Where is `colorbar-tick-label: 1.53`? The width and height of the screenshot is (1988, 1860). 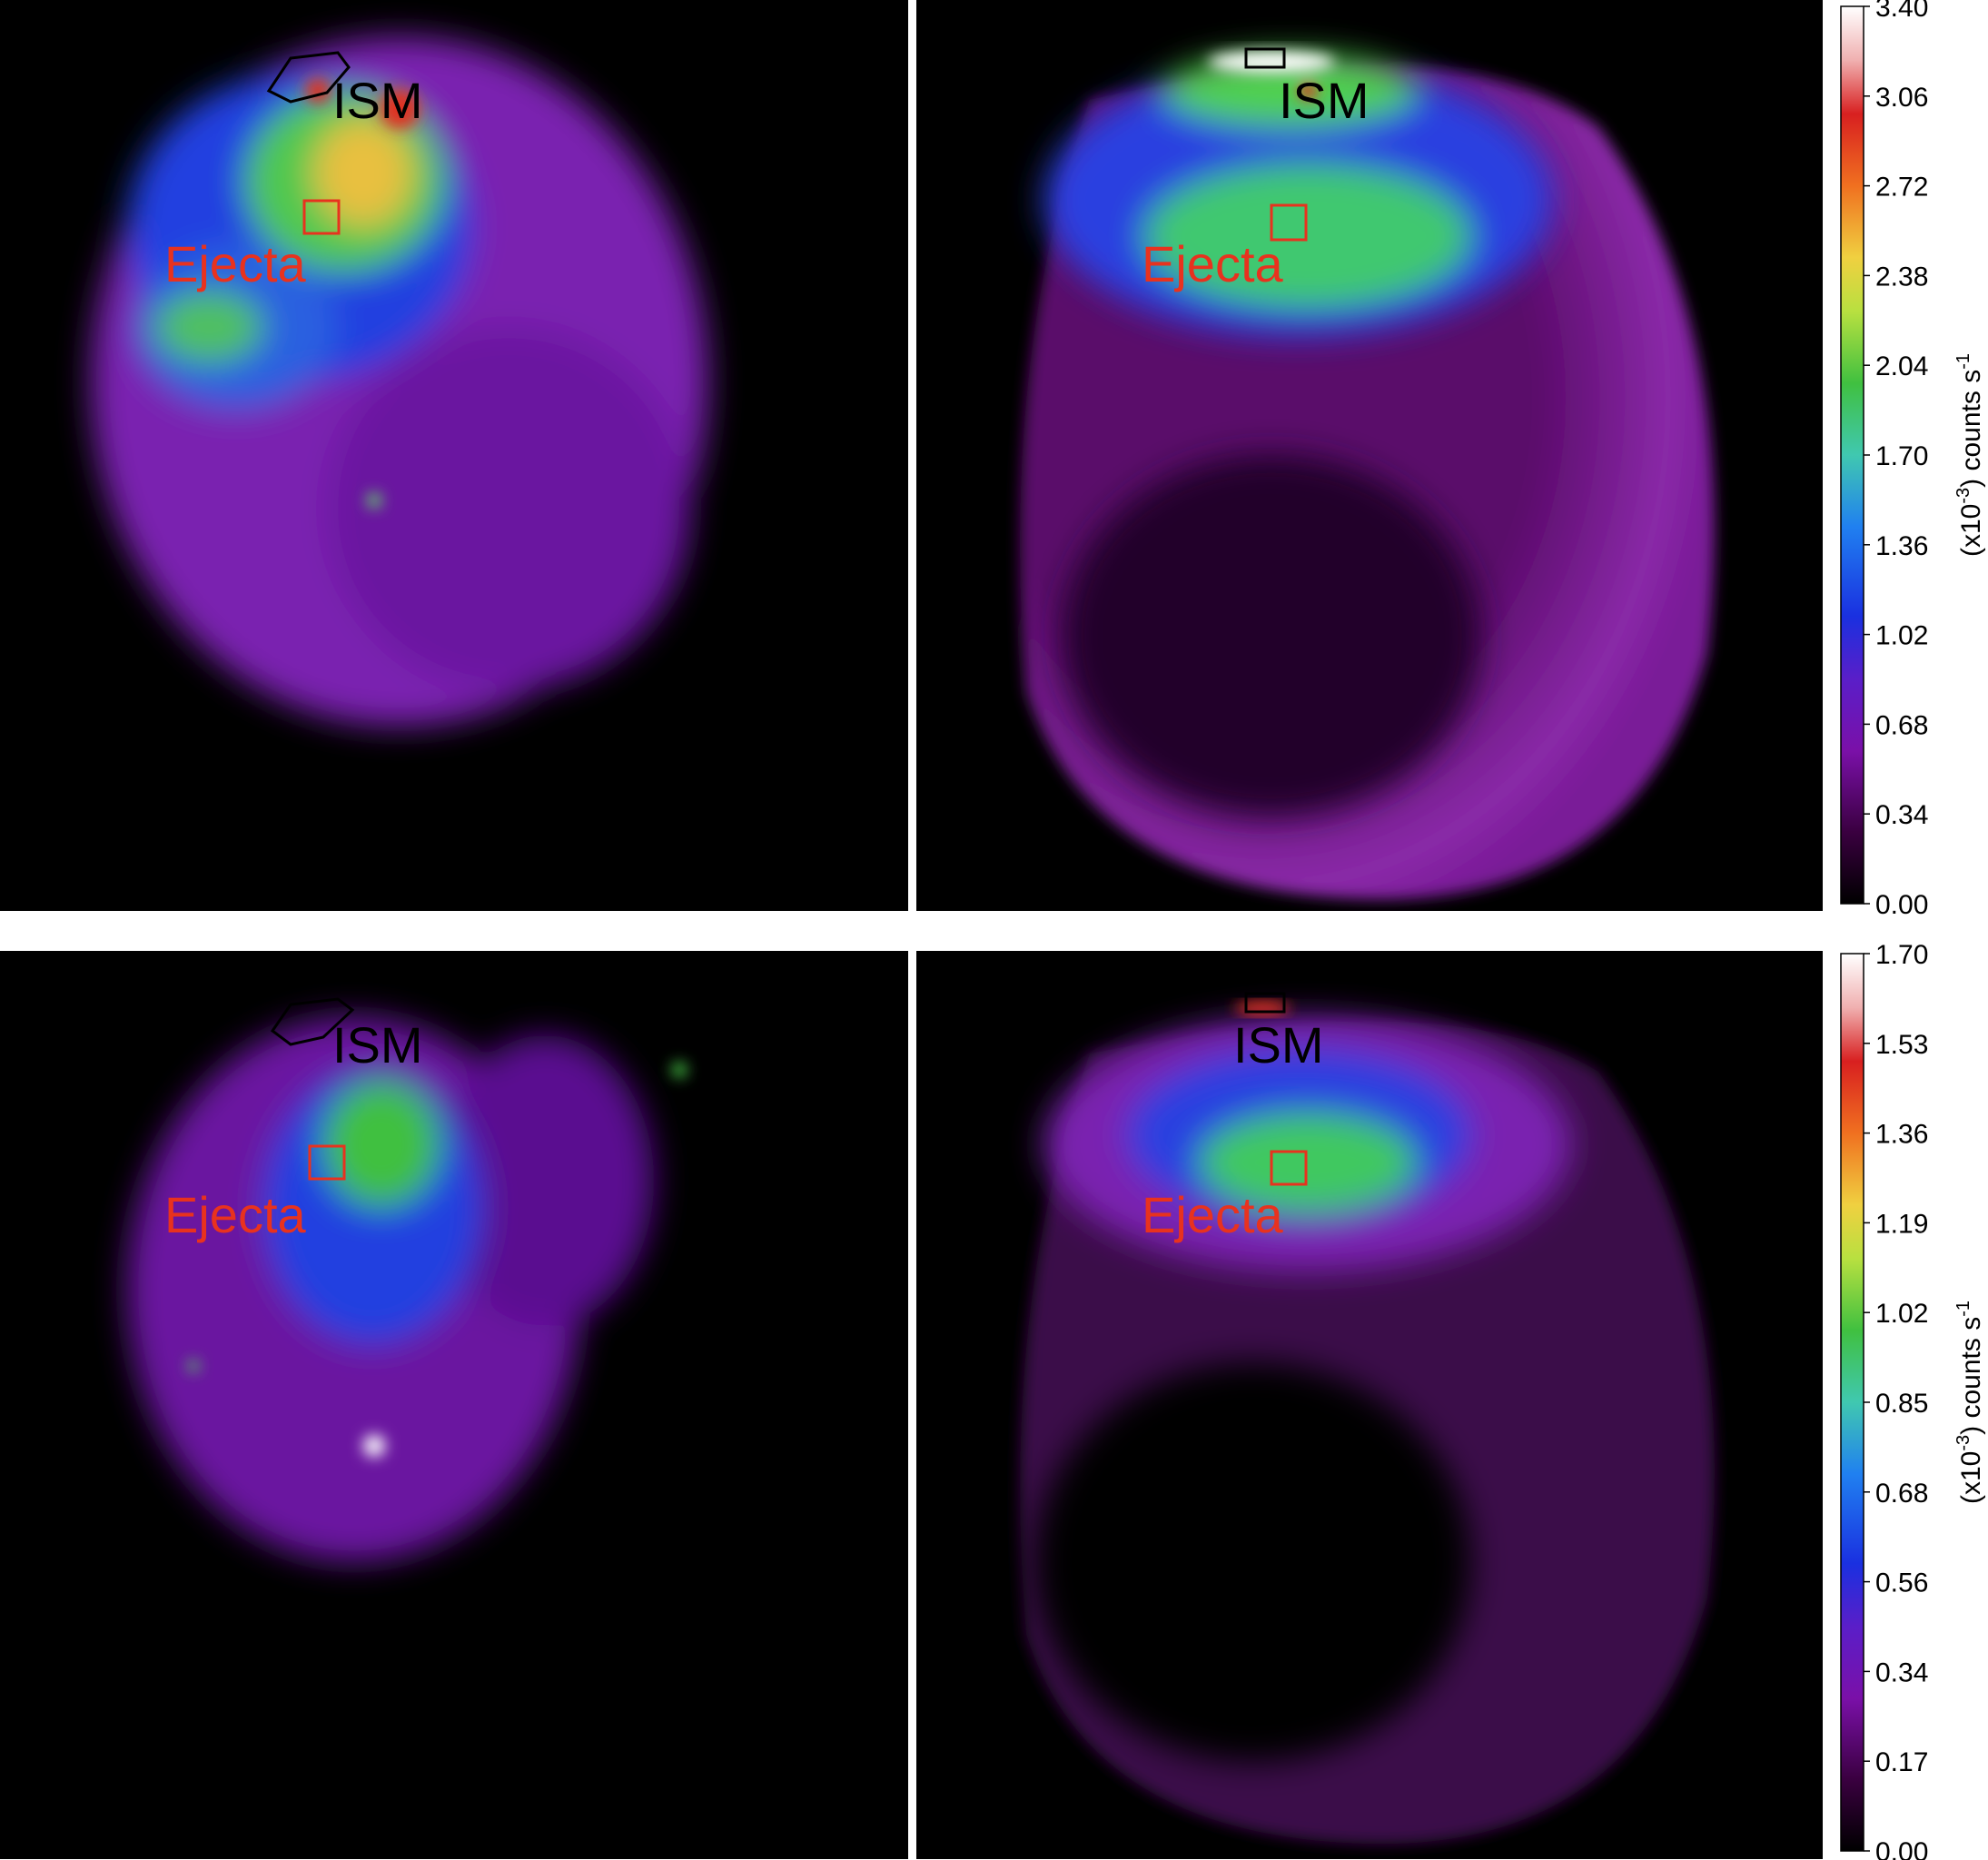 colorbar-tick-label: 1.53 is located at coordinates (1901, 1045).